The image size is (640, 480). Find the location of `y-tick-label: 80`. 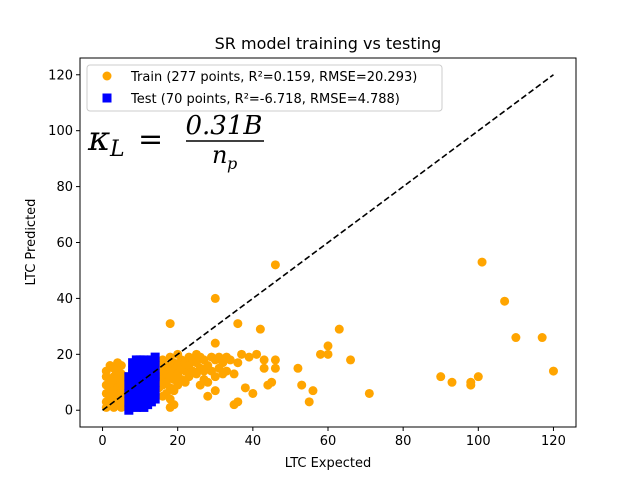

y-tick-label: 80 is located at coordinates (64, 187).